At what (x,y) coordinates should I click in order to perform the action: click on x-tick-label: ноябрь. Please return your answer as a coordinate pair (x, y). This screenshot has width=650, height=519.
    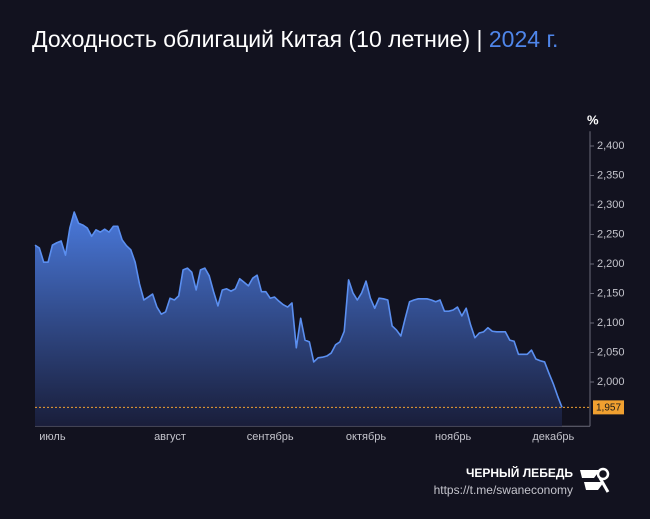
    Looking at the image, I should click on (453, 437).